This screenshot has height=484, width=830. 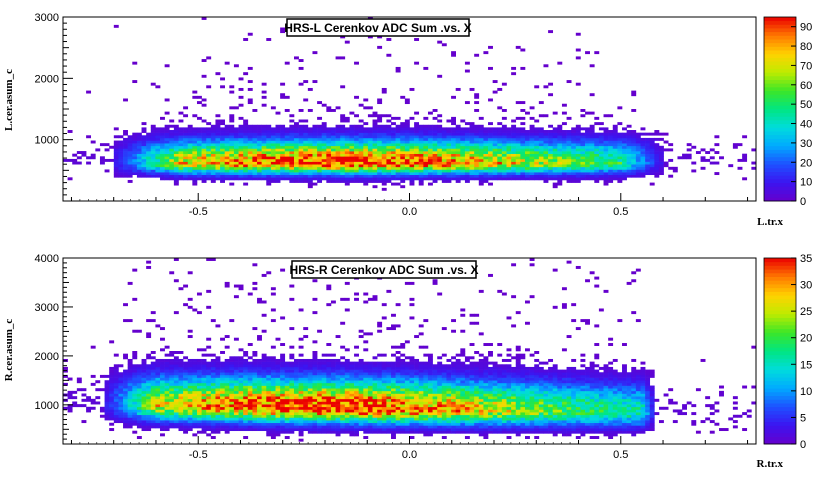 I want to click on z-tick-label: 50, so click(x=806, y=105).